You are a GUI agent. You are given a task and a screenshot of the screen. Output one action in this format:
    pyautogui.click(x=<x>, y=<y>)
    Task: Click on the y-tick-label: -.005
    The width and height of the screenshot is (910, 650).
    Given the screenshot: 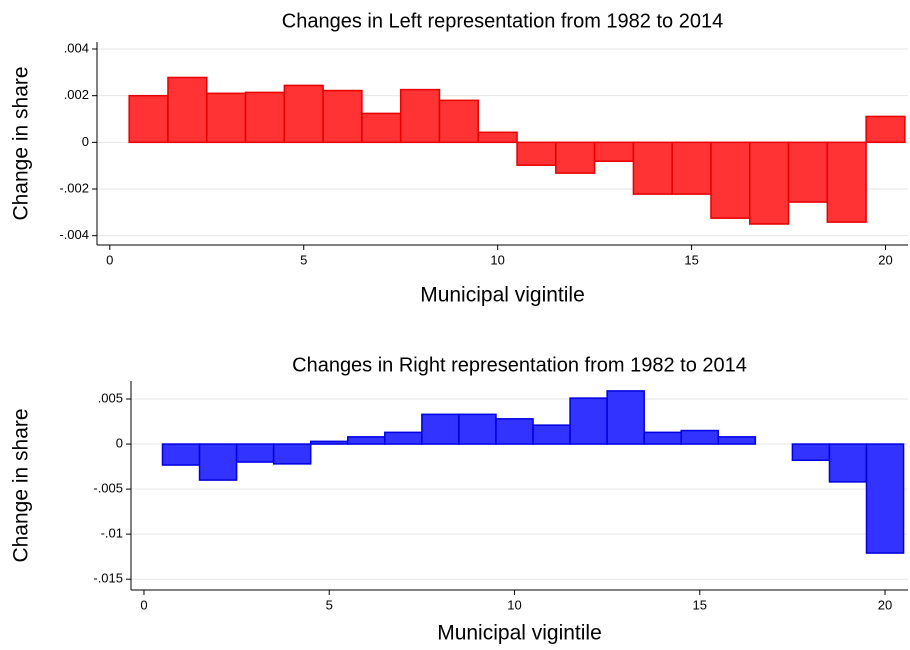 What is the action you would take?
    pyautogui.click(x=108, y=488)
    